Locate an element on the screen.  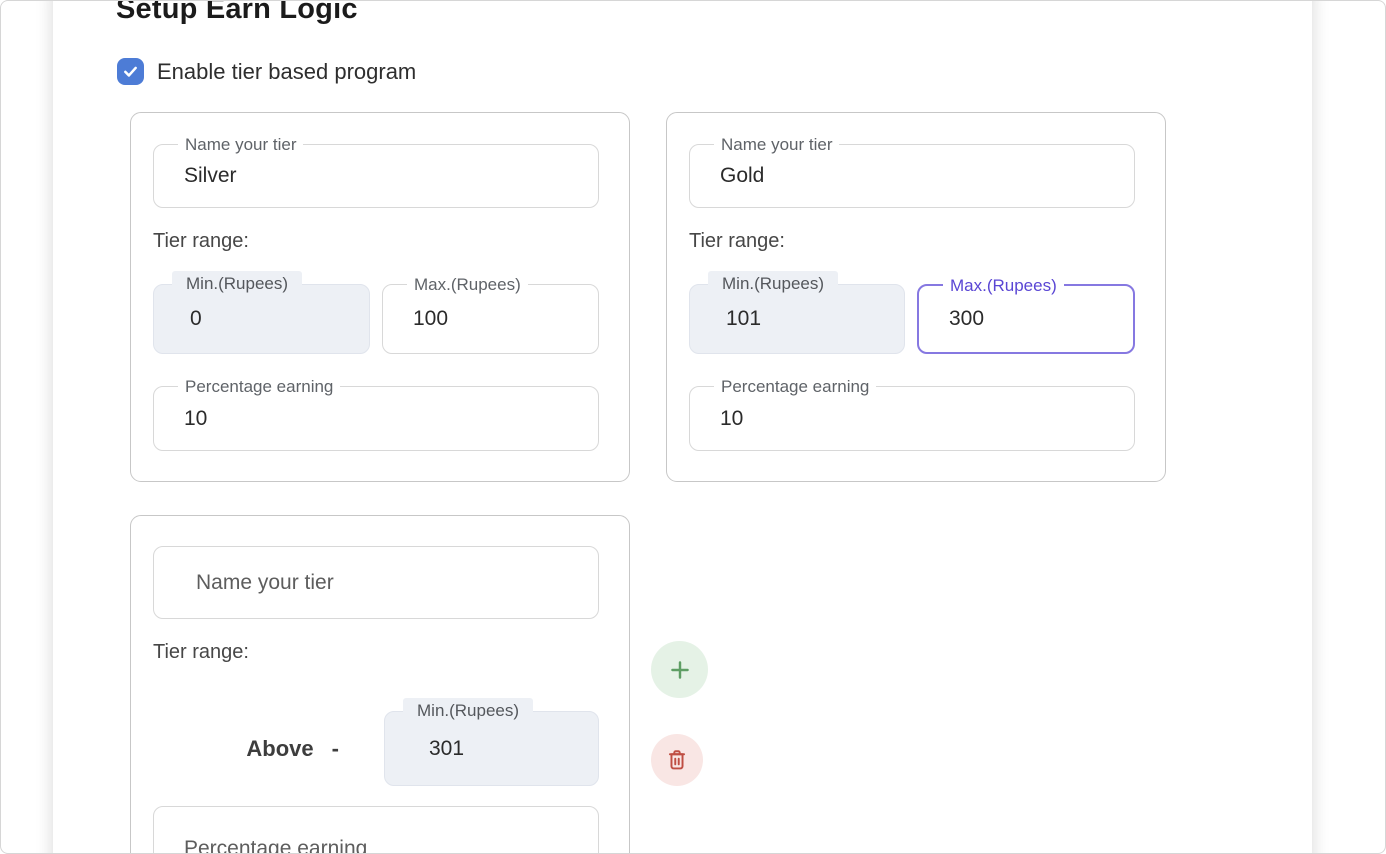
checkmark-icon is located at coordinates (130, 71).